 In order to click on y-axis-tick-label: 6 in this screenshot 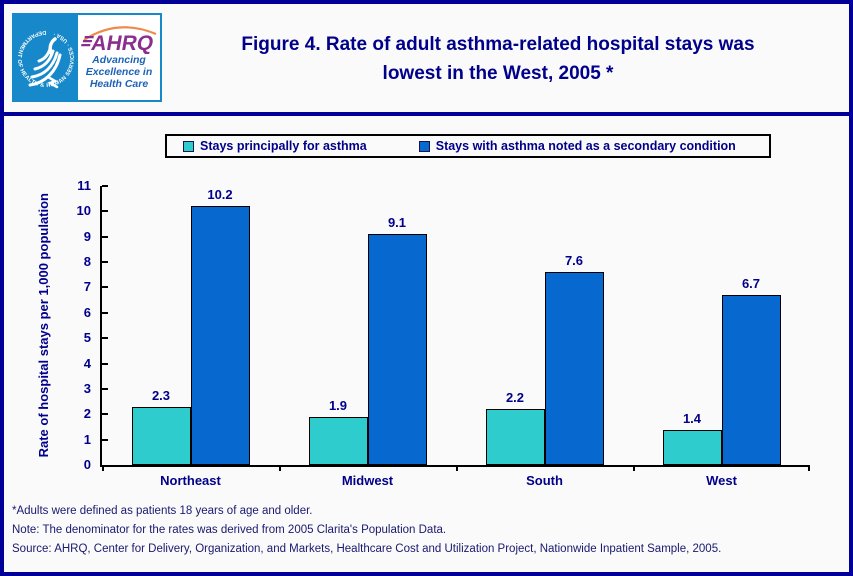, I will do `click(87, 312)`.